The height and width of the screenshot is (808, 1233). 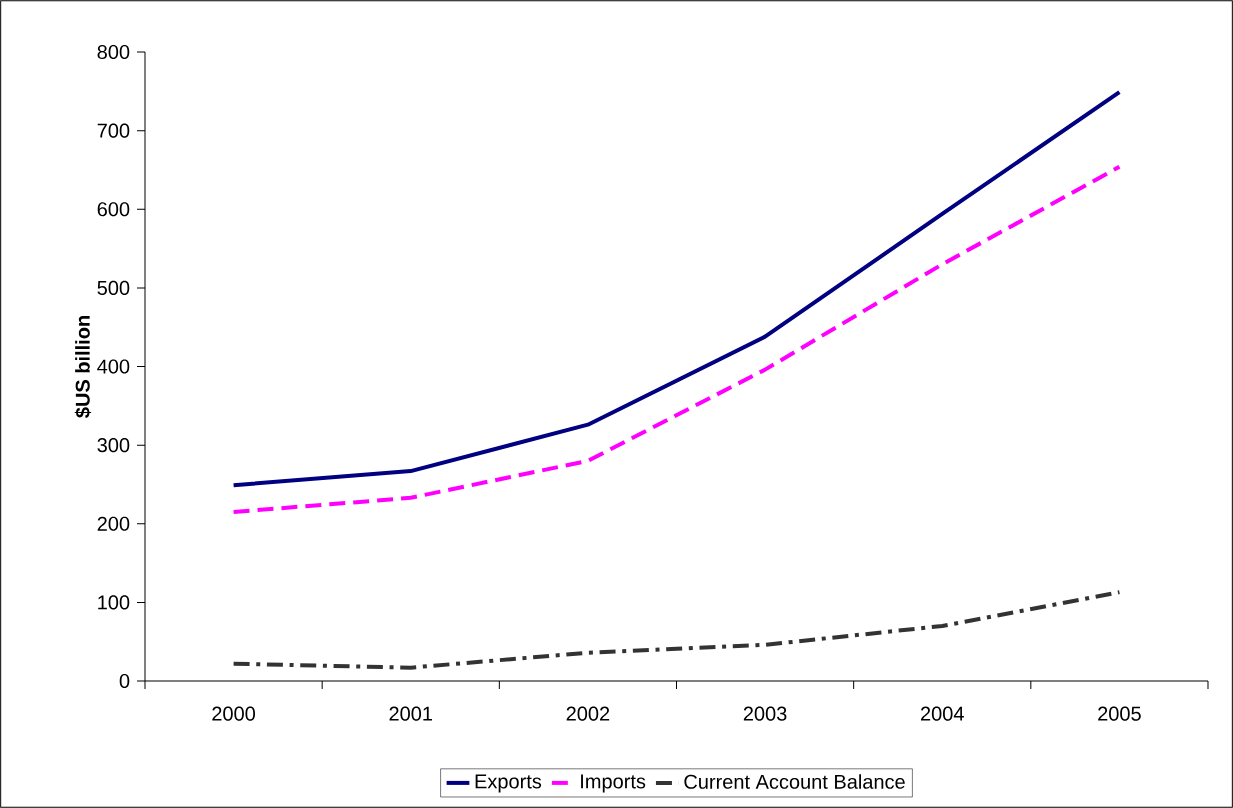 What do you see at coordinates (113, 287) in the screenshot?
I see `y-tick-label: 500` at bounding box center [113, 287].